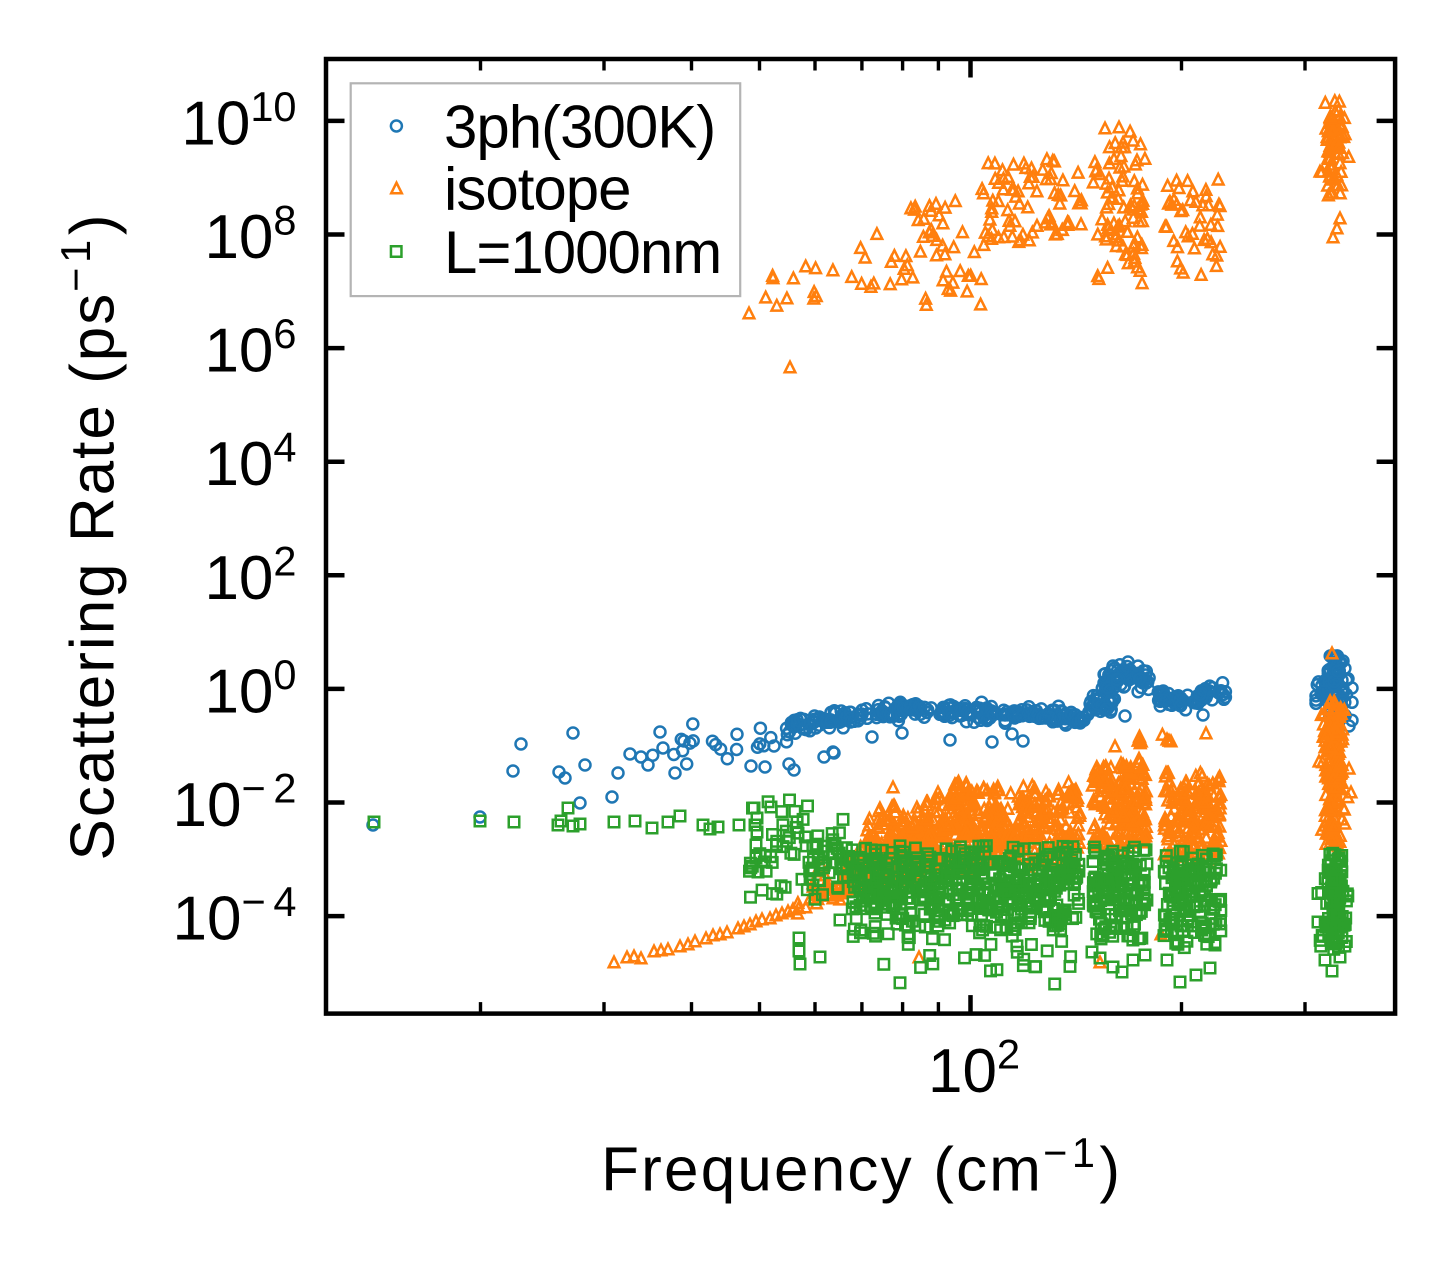 This screenshot has height=1265, width=1455. What do you see at coordinates (579, 127) in the screenshot?
I see `svg-text: 3ph(300K)` at bounding box center [579, 127].